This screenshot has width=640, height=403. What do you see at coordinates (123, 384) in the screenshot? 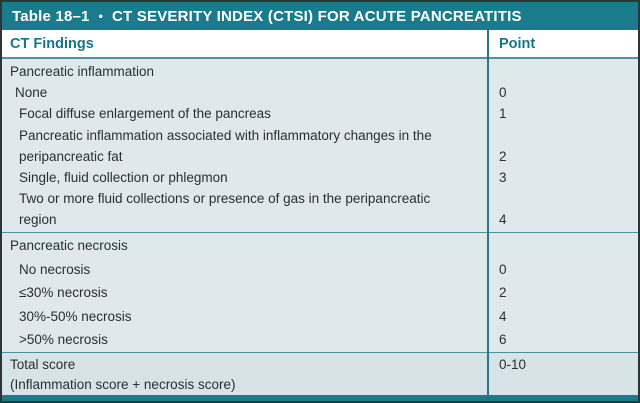
I see `total-score-sublabel: (Inflammation score + necrosis score)` at bounding box center [123, 384].